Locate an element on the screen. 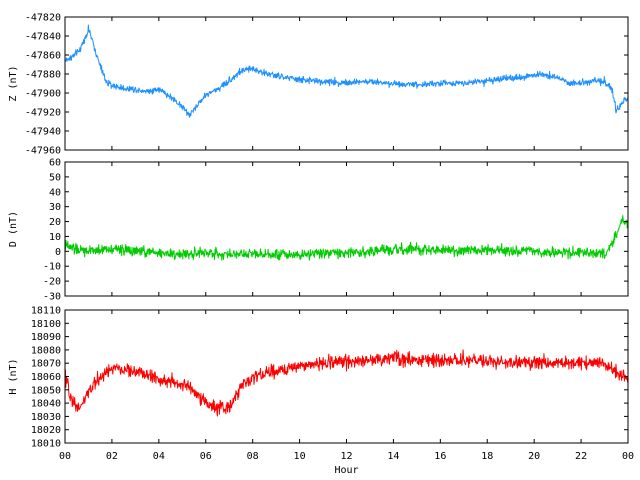 This screenshot has width=640, height=480. y-tick-label-z: -47940 is located at coordinates (43, 132).